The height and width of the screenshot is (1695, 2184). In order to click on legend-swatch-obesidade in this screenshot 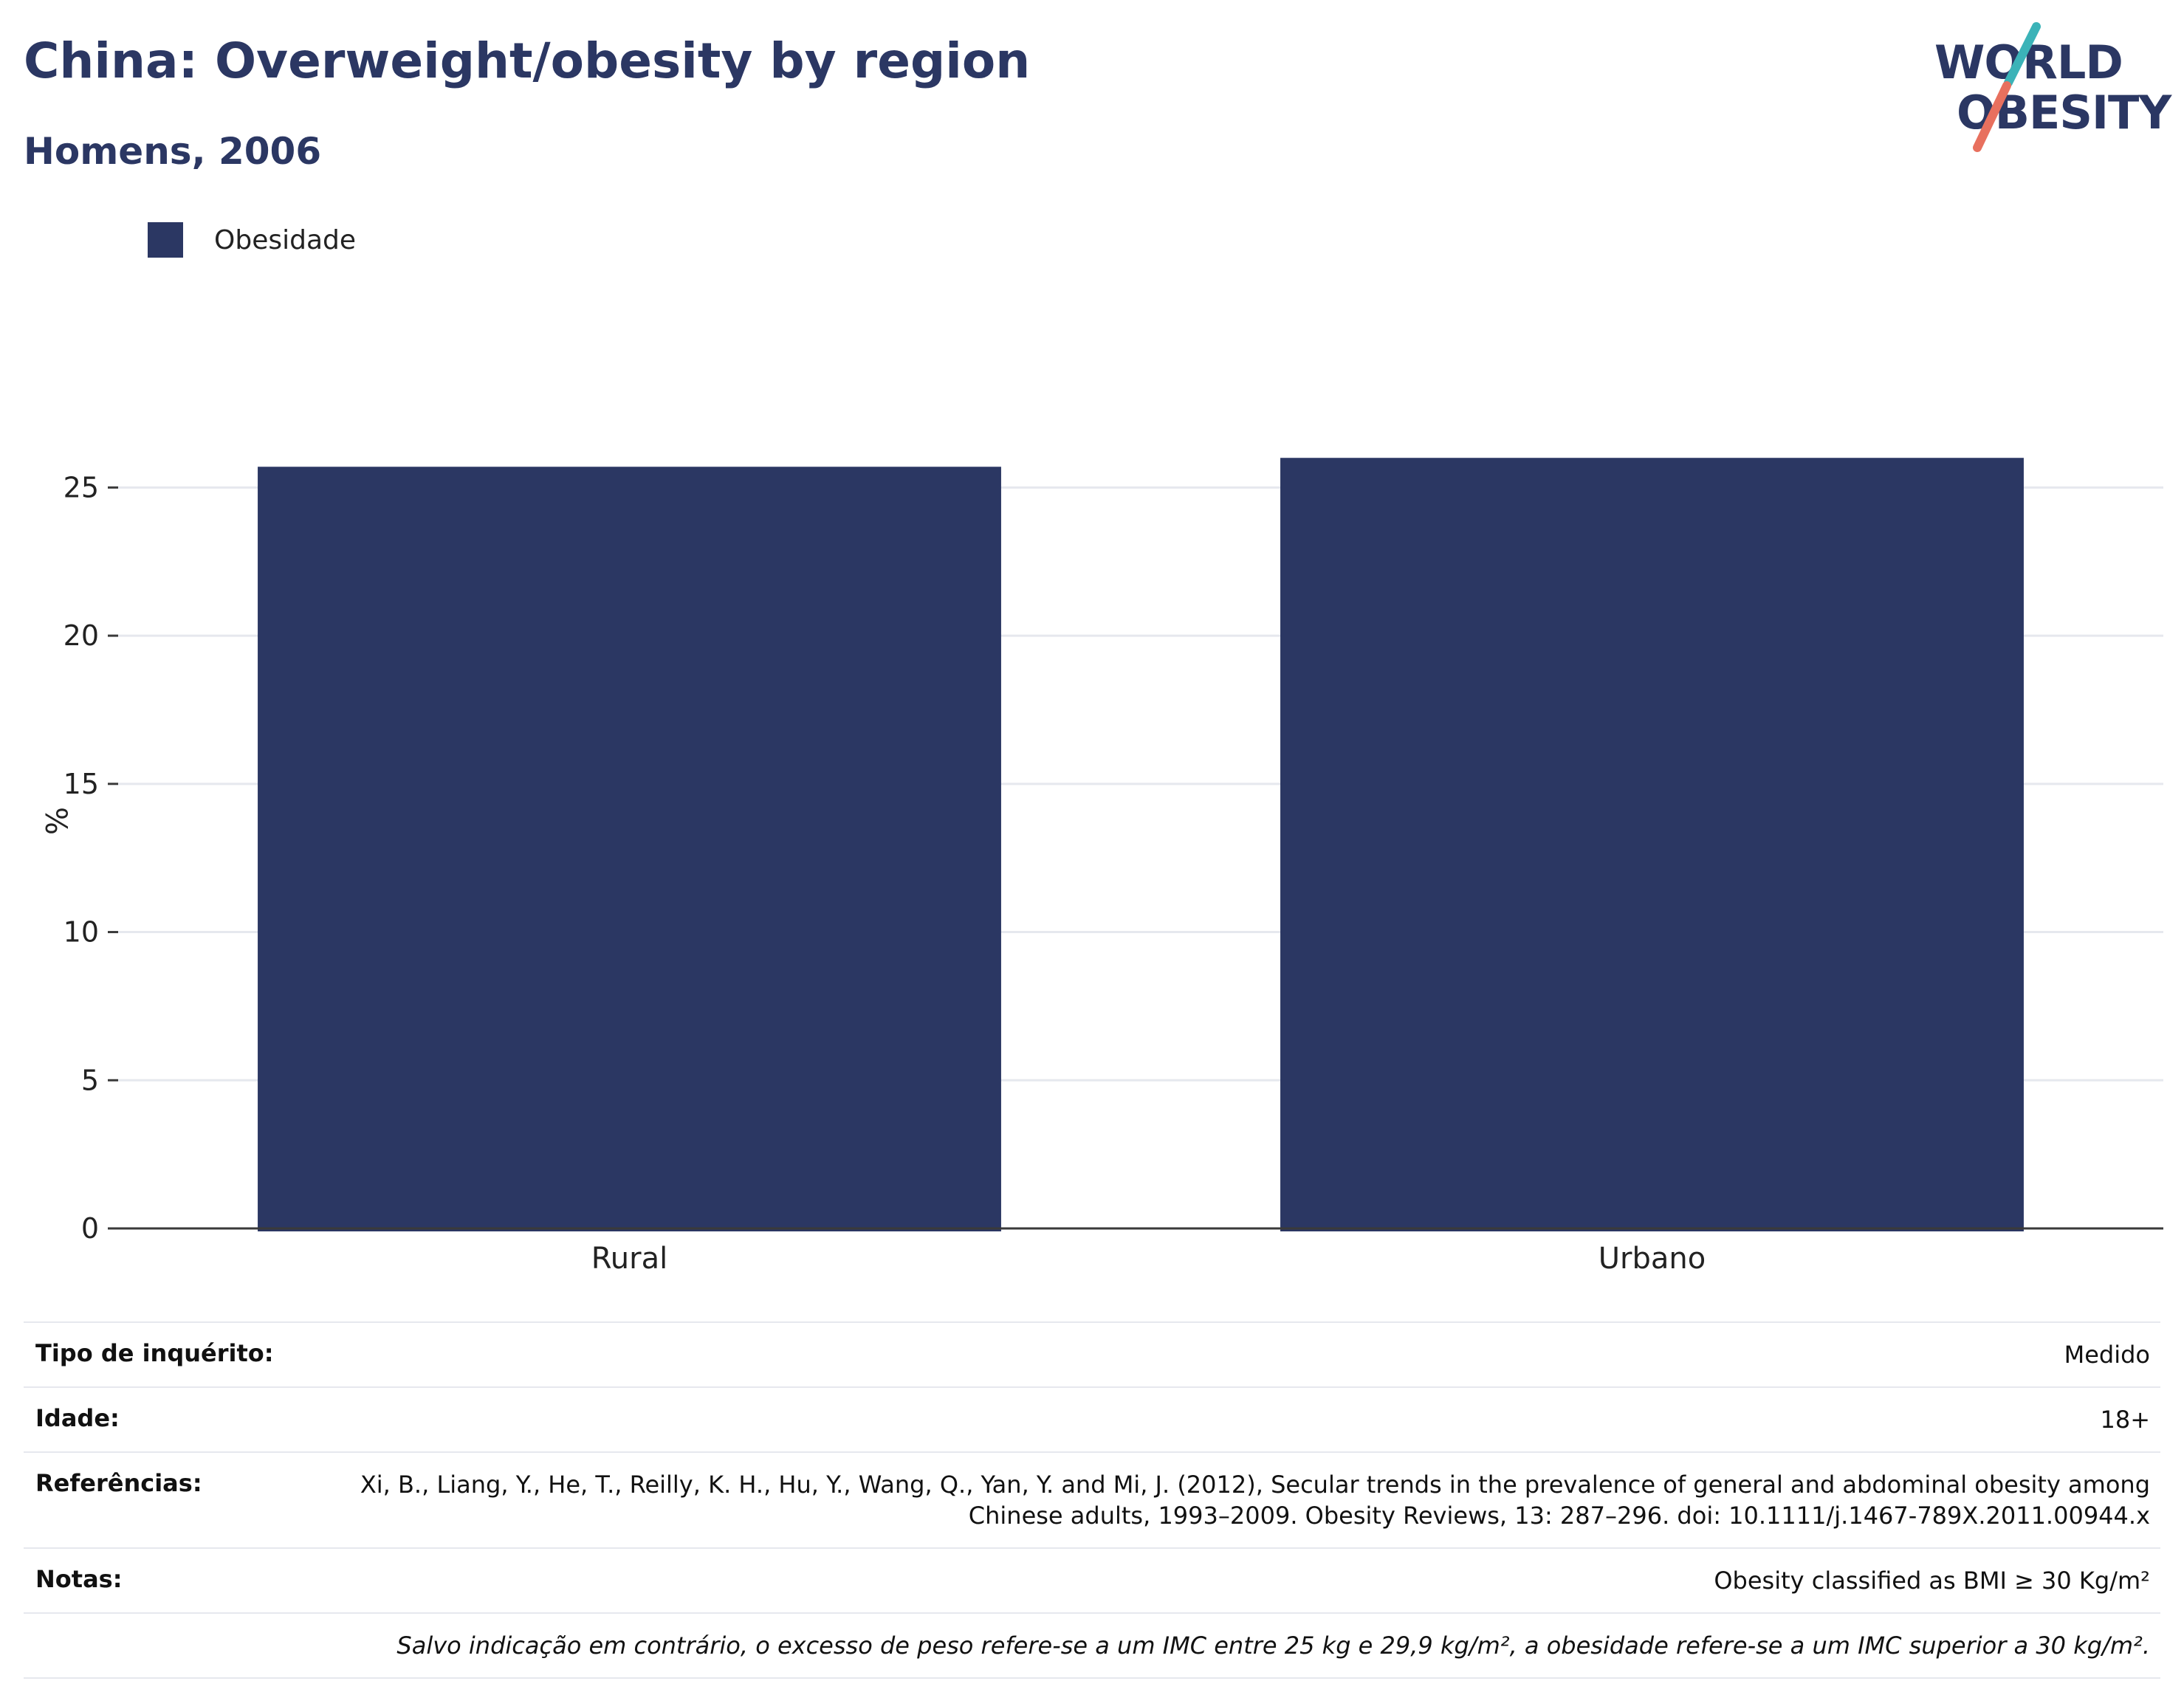, I will do `click(165, 240)`.